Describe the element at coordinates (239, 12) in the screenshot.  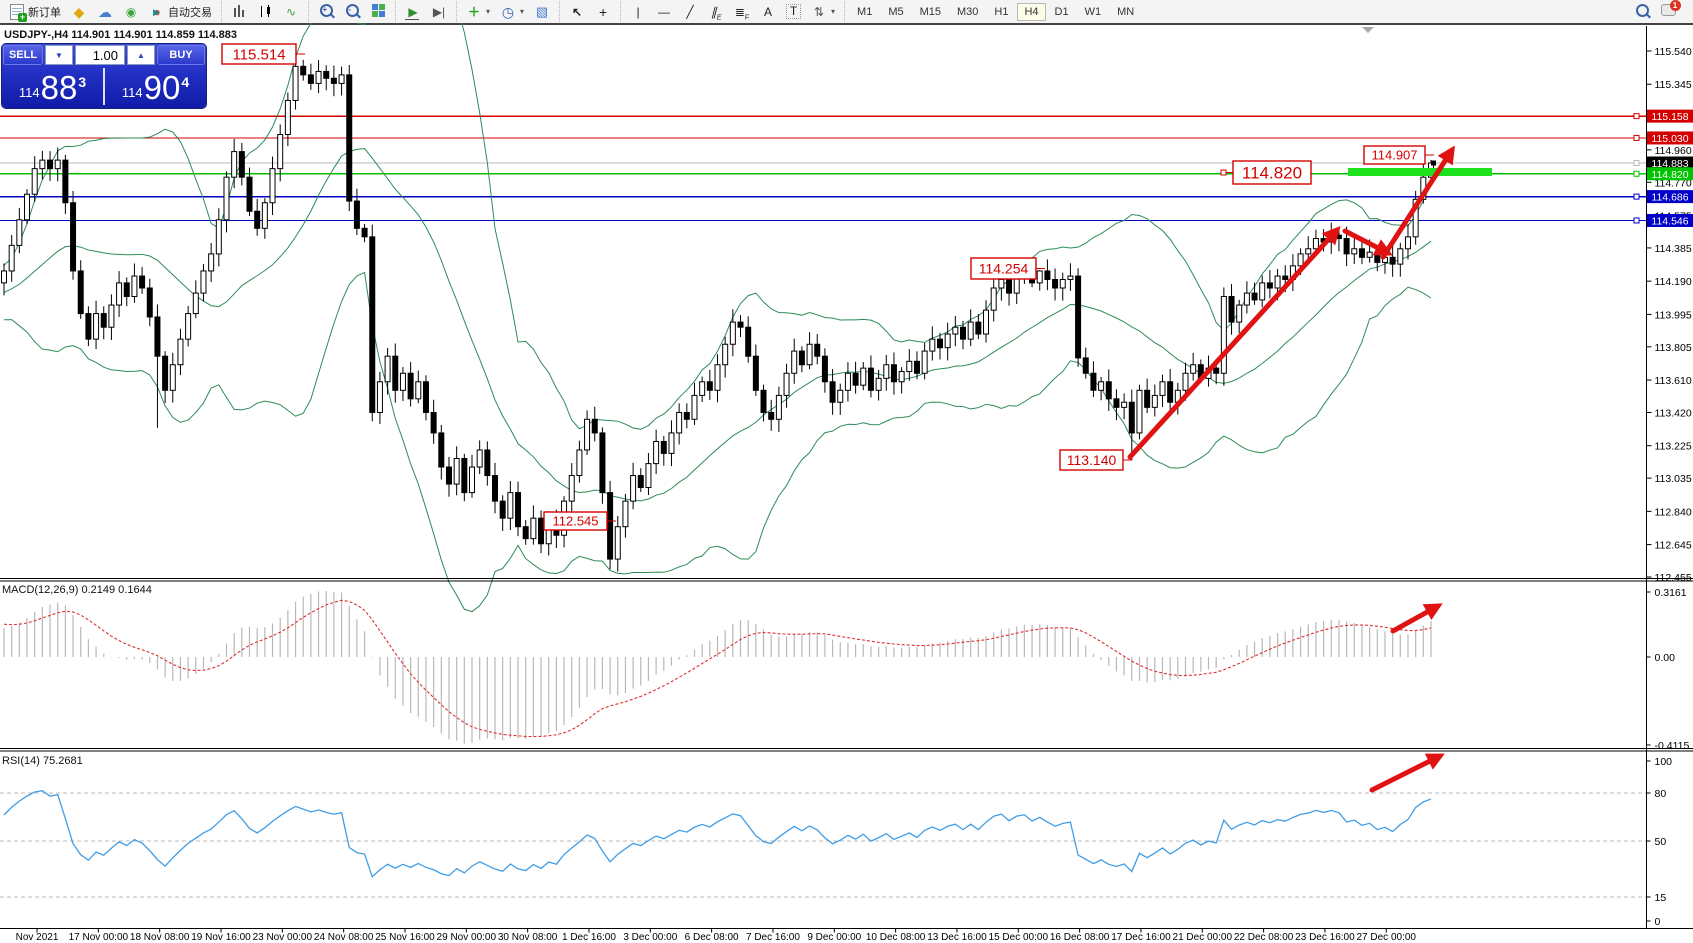
I see `bar-chart-button` at that location.